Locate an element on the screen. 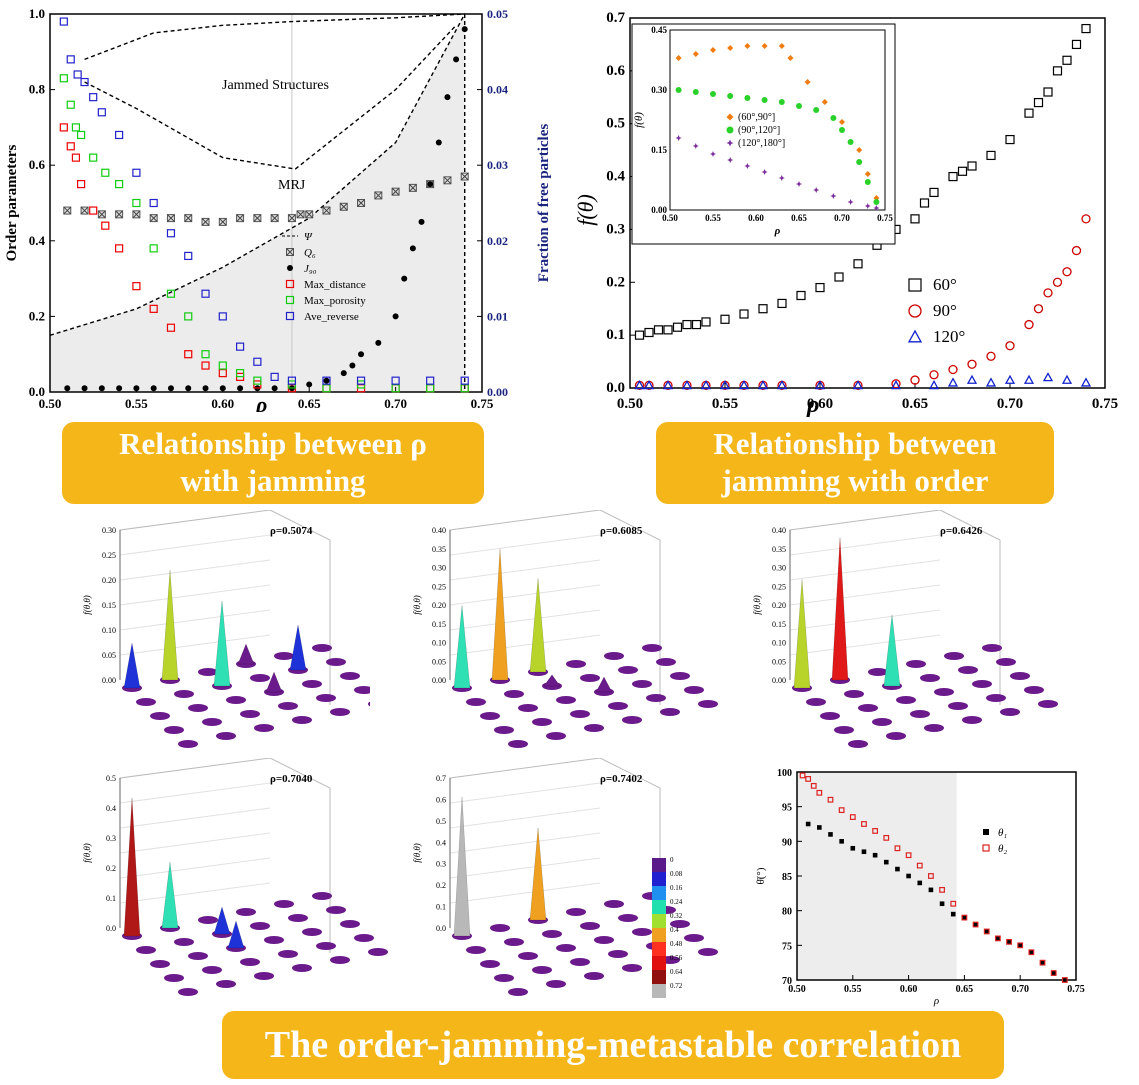 The image size is (1139, 1085). z-tick-label: 0.7 is located at coordinates (441, 778).